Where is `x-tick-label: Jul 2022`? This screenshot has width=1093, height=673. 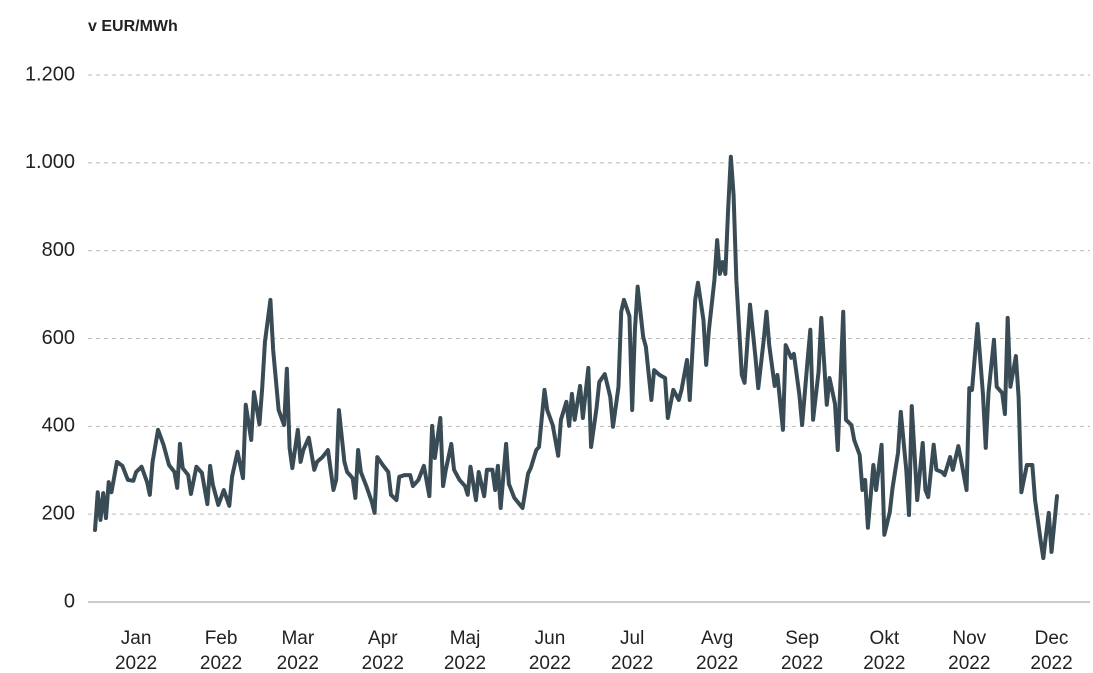 x-tick-label: Jul 2022 is located at coordinates (632, 650).